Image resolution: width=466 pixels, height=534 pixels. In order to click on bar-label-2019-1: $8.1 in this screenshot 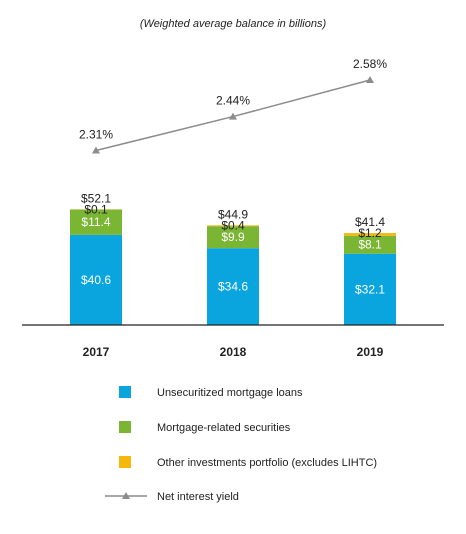, I will do `click(370, 245)`.